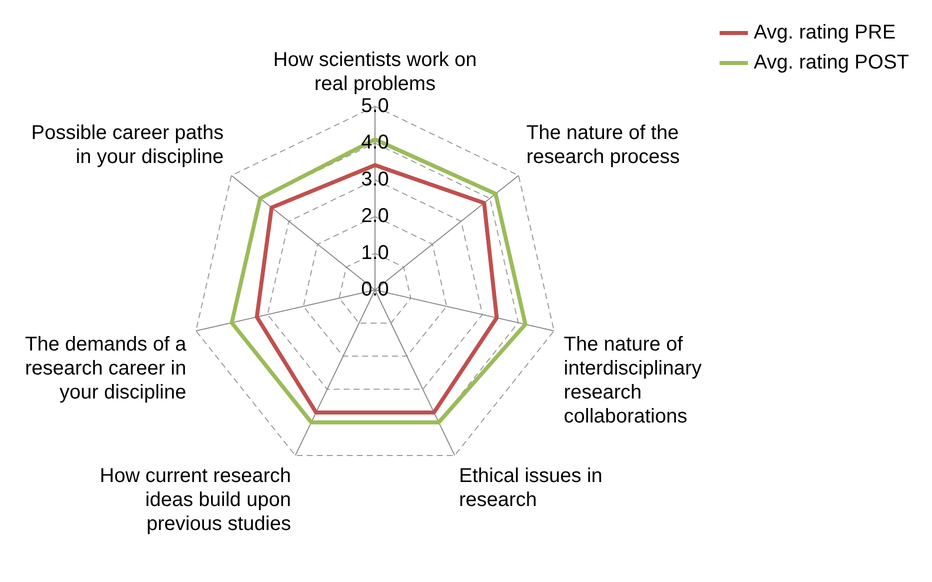  I want to click on y-tick-label: 0.0, so click(375, 289).